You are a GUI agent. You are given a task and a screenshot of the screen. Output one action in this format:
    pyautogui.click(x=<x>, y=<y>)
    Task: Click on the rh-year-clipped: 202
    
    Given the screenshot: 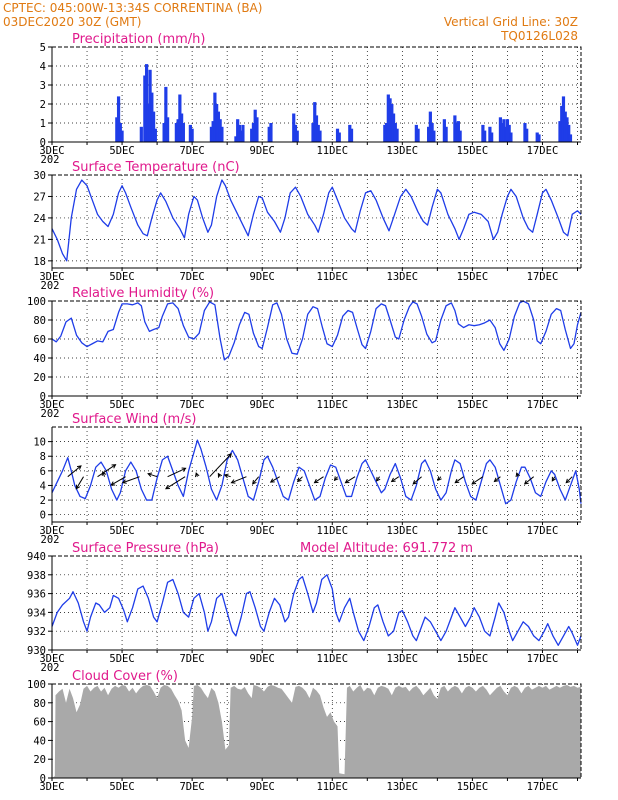 What is the action you would take?
    pyautogui.click(x=50, y=414)
    